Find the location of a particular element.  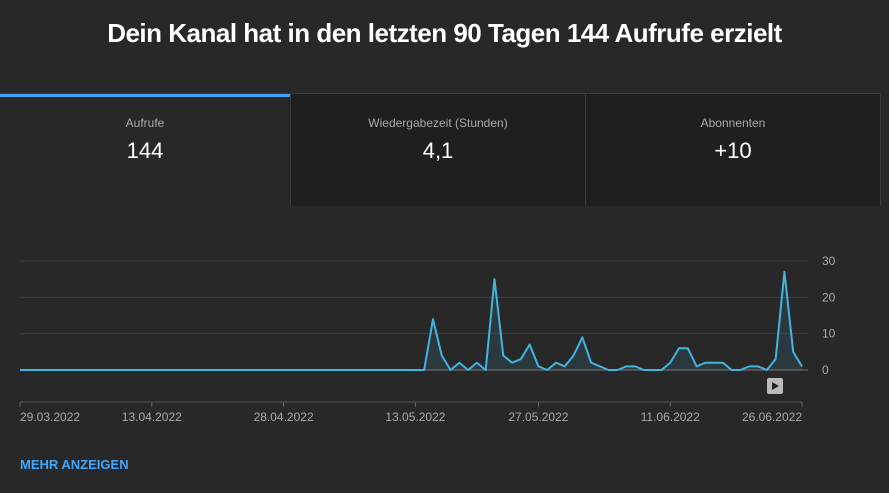

x-tick-label: 29.03.2022 is located at coordinates (50, 417).